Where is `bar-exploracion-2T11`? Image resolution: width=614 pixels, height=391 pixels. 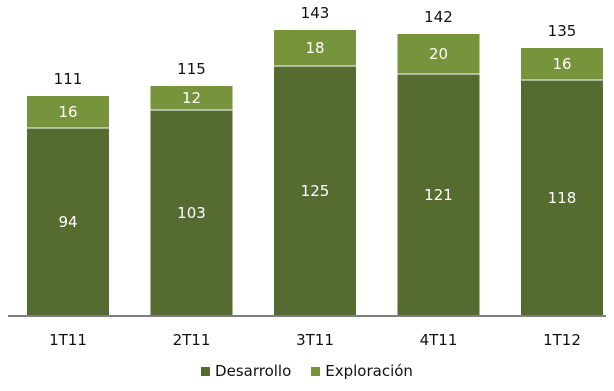
bar-exploracion-2T11 is located at coordinates (191, 98).